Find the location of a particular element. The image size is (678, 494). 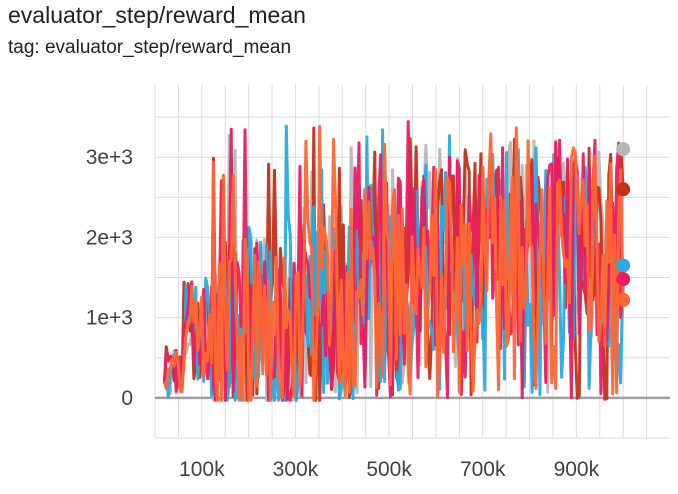

chart-subtitle: tag: evaluator_step/reward_mean is located at coordinates (150, 47).